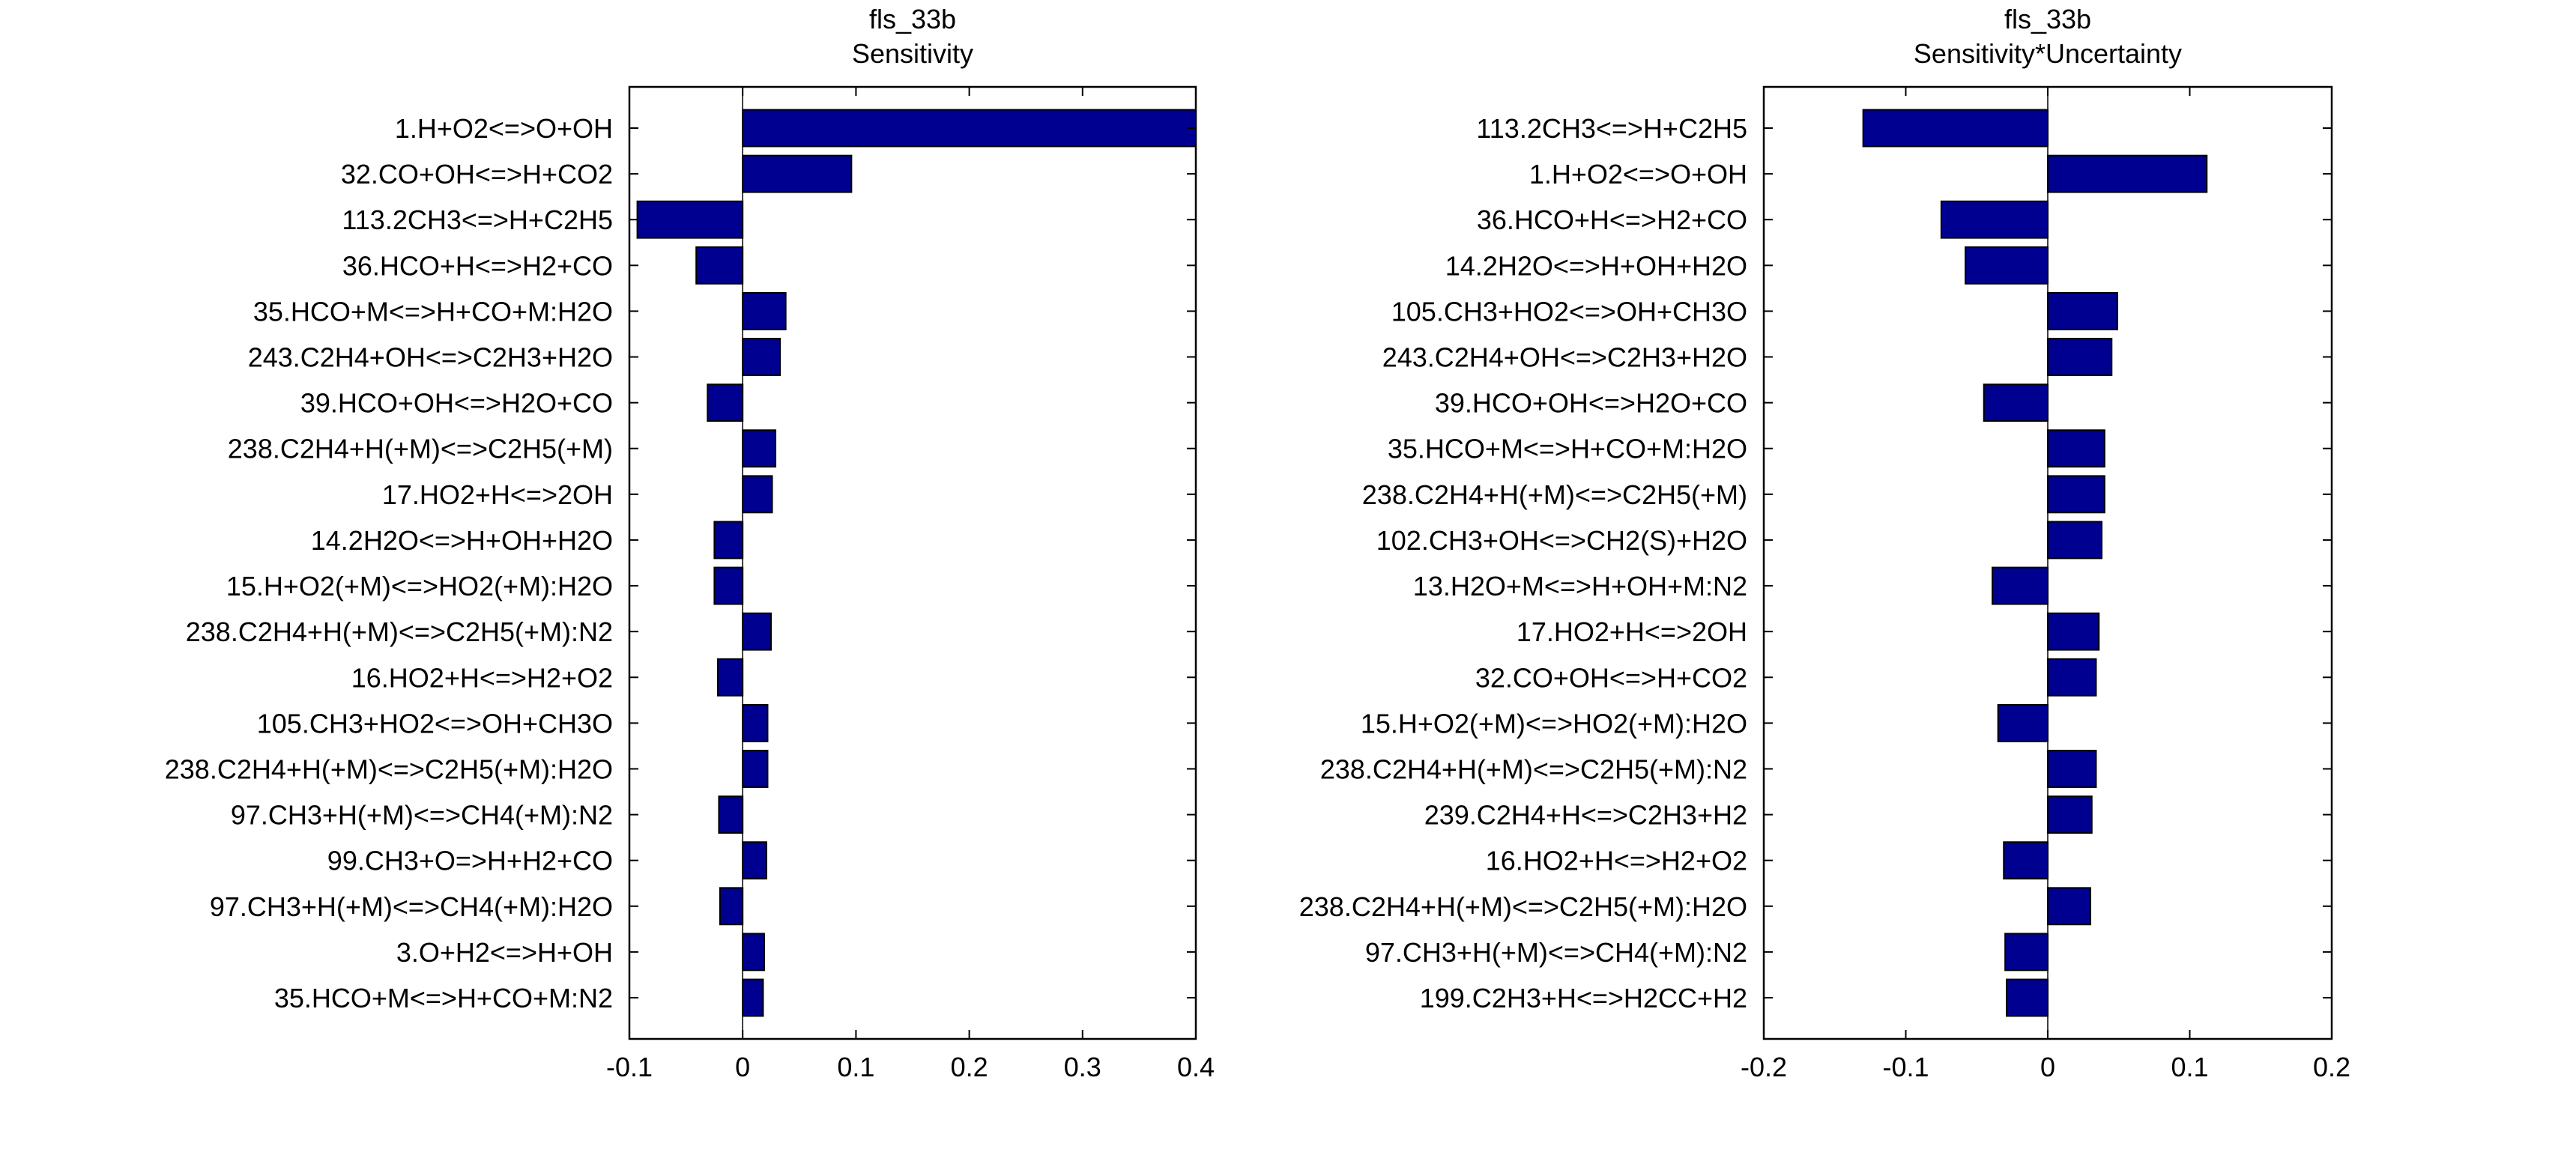  What do you see at coordinates (504, 952) in the screenshot?
I see `category-label: 3.O+H2<=>H+OH` at bounding box center [504, 952].